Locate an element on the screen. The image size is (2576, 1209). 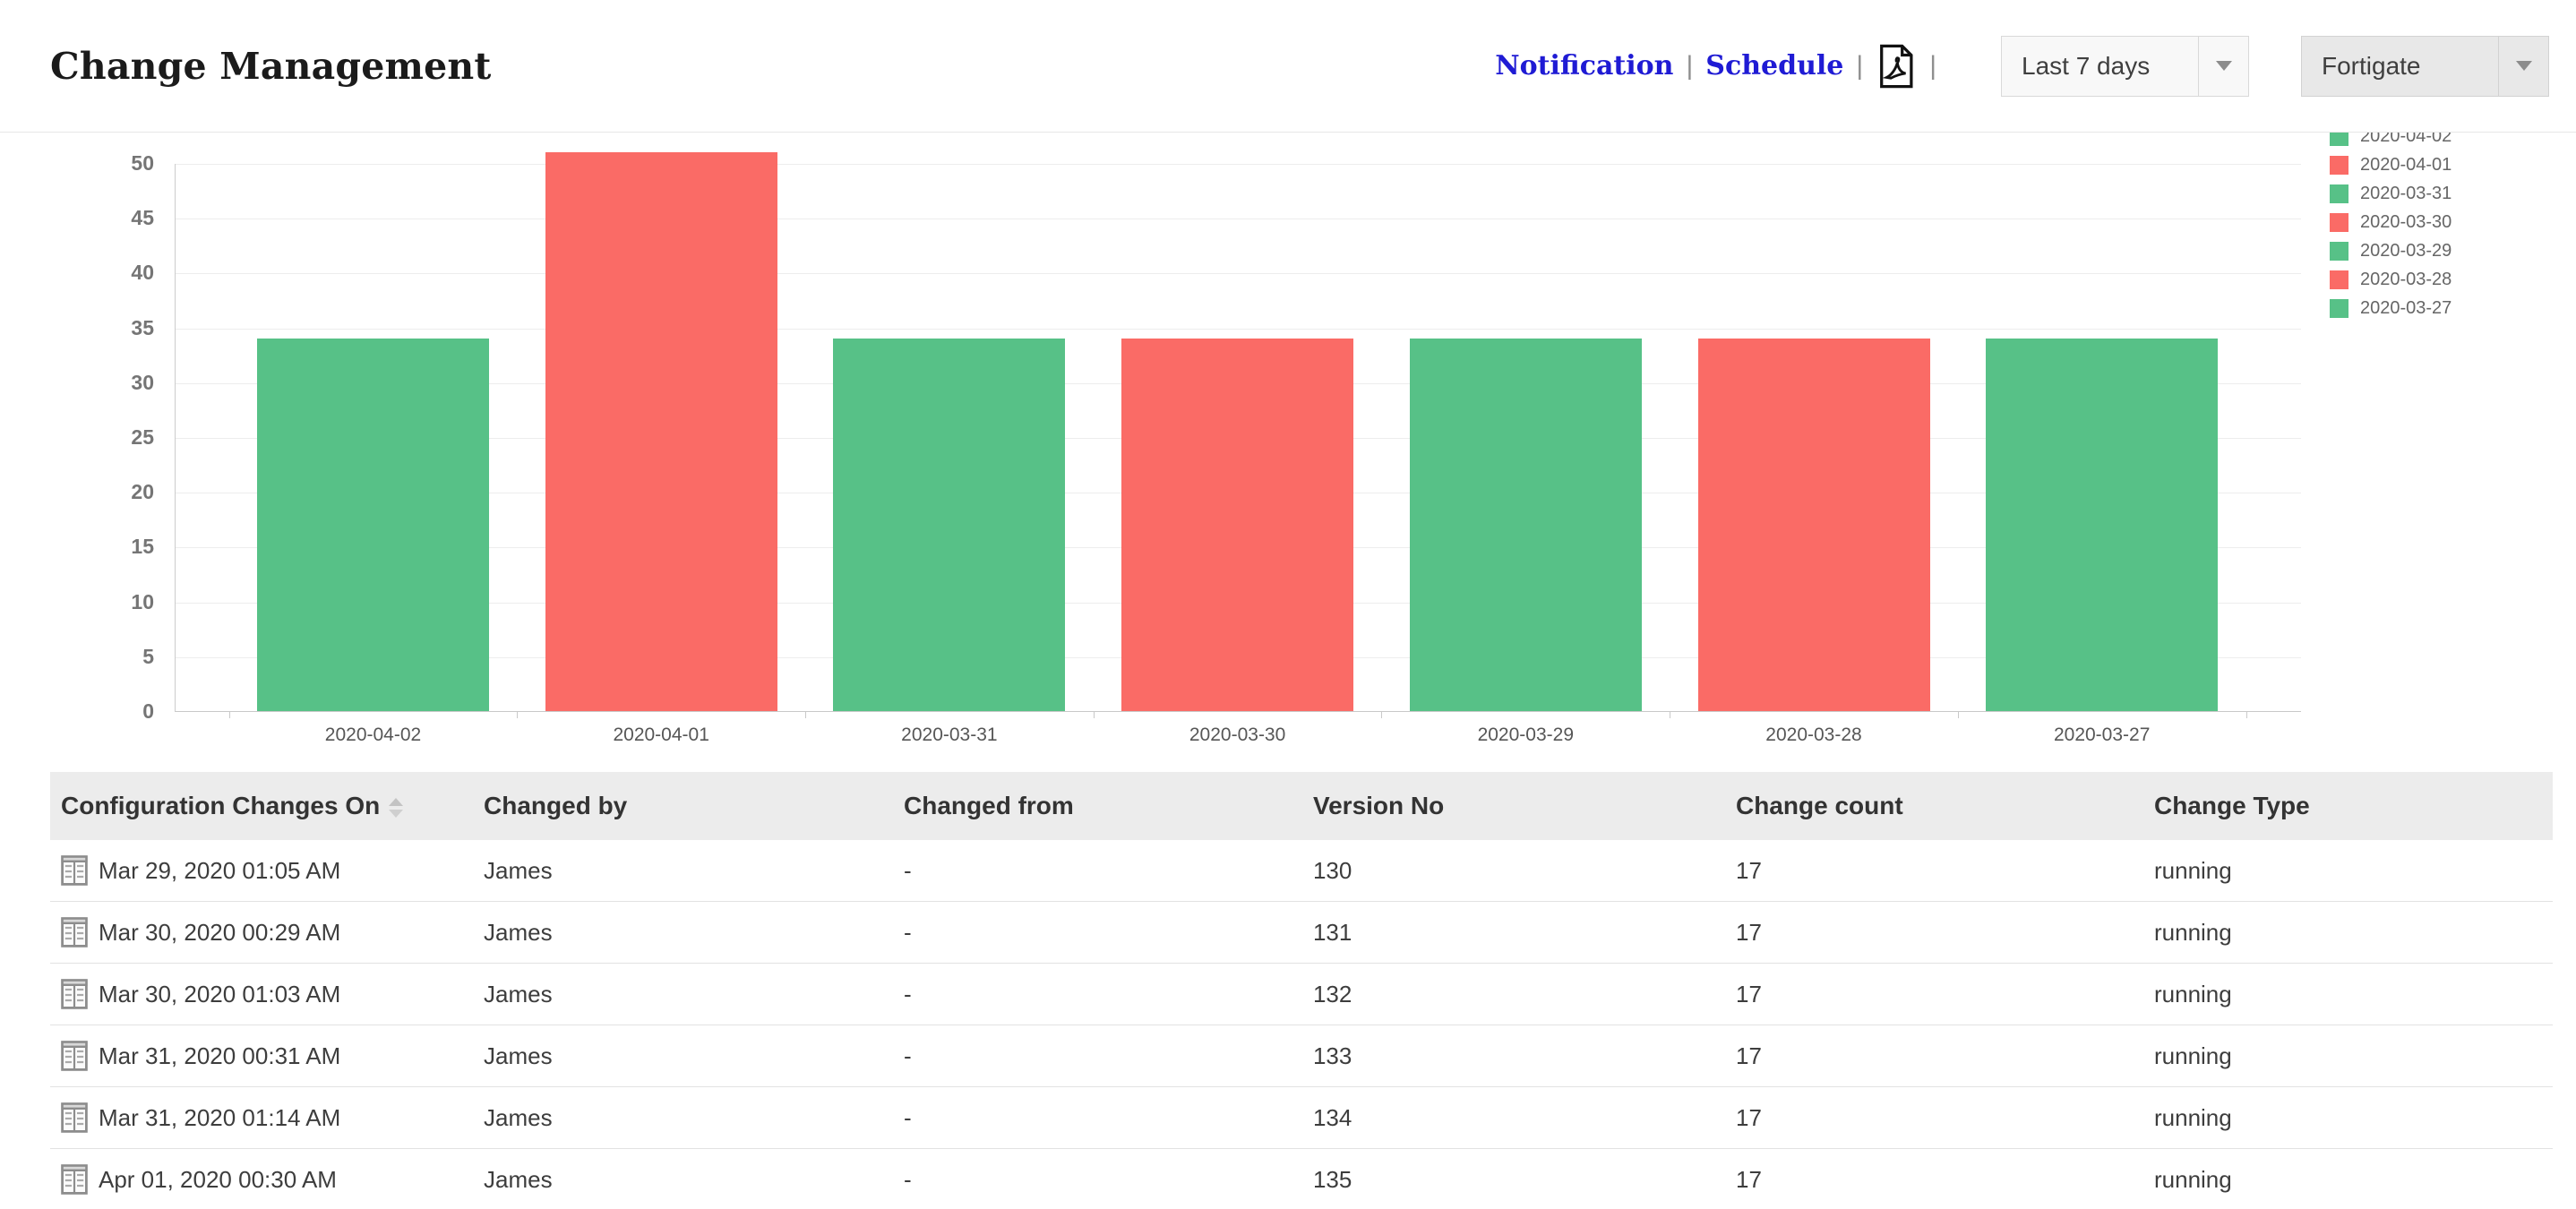
device-value: Fortigate is located at coordinates (2371, 65).